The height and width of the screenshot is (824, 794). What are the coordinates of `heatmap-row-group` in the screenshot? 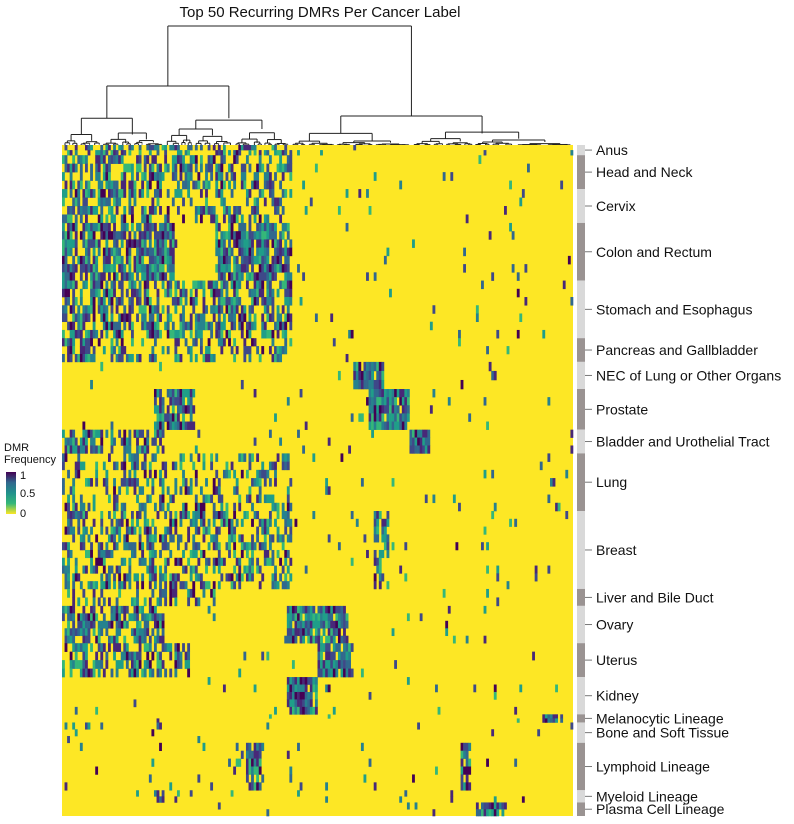 It's located at (293, 206).